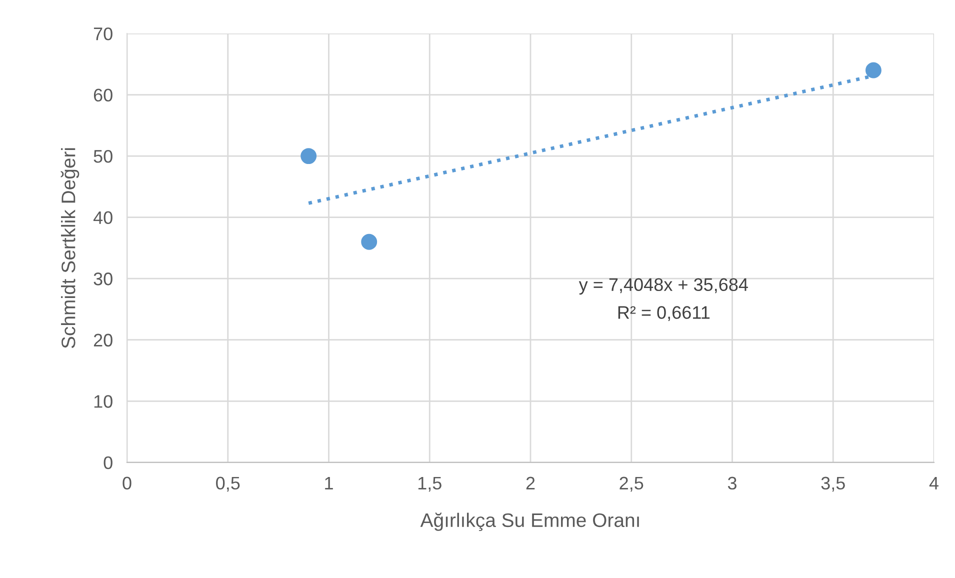 The image size is (955, 578). Describe the element at coordinates (127, 483) in the screenshot. I see `x-tick-label: 0` at that location.